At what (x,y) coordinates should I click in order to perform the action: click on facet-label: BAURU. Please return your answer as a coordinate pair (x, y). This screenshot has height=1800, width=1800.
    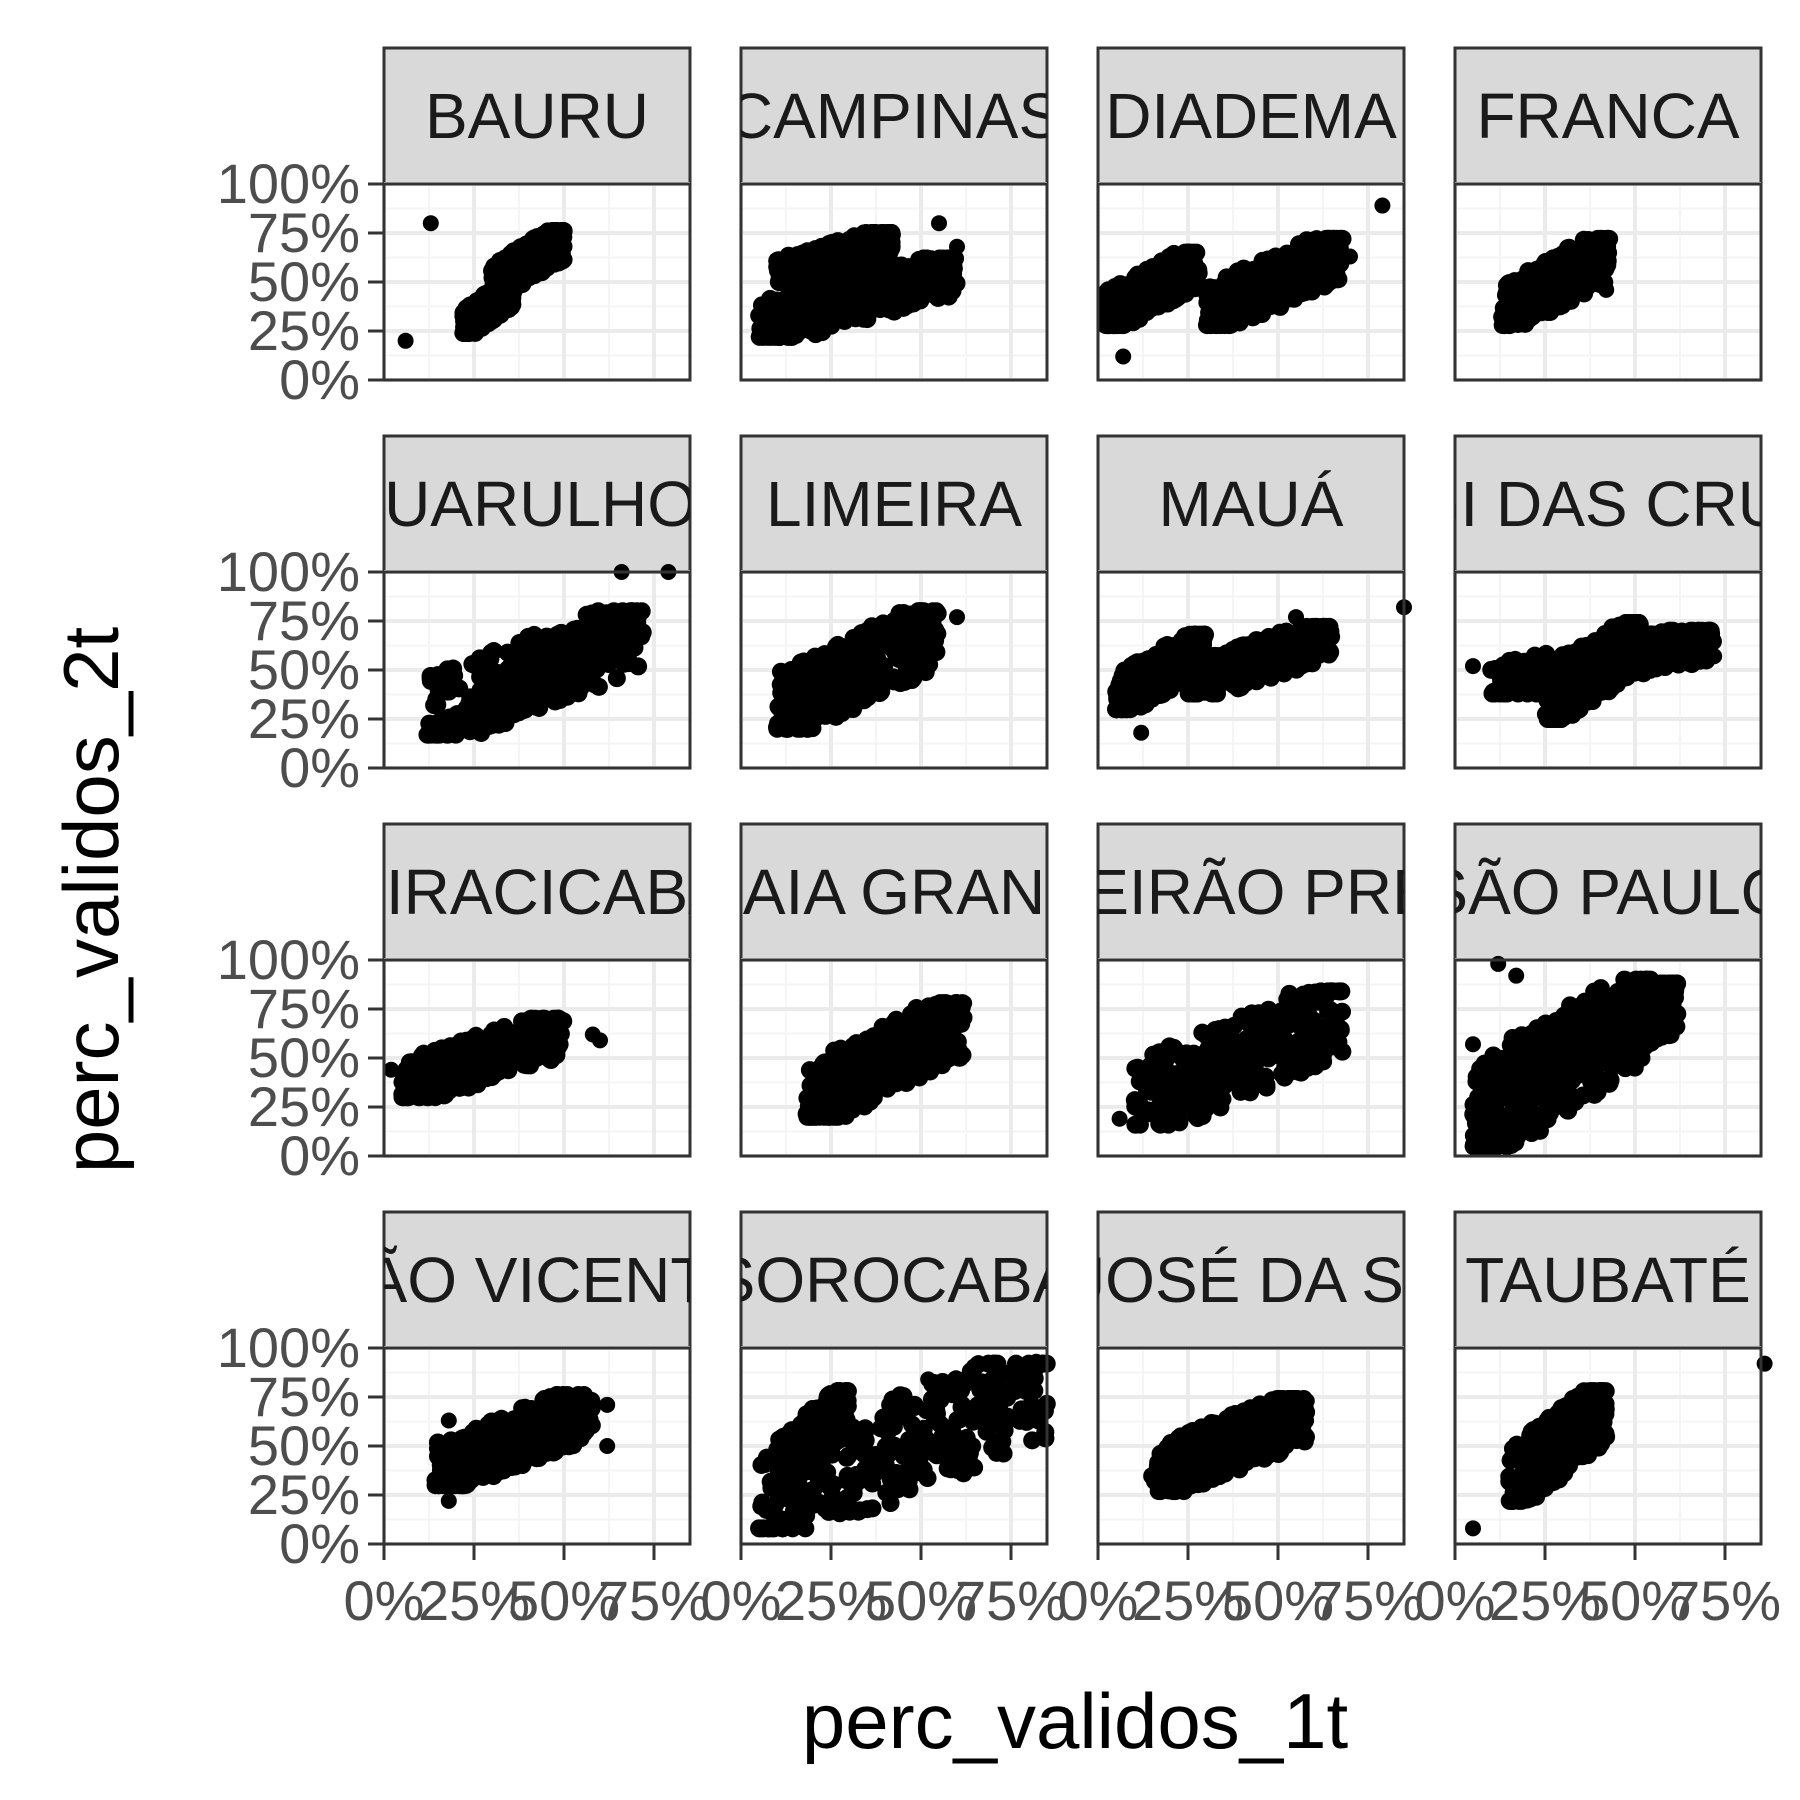
    Looking at the image, I should click on (537, 116).